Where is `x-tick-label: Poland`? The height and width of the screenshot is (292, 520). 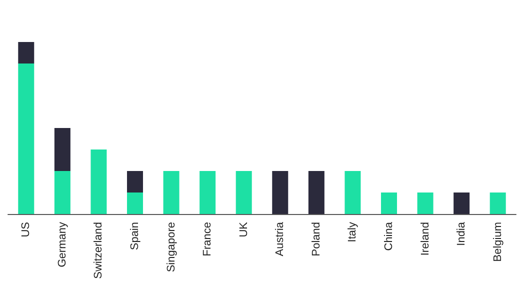 x-tick-label: Poland is located at coordinates (316, 239).